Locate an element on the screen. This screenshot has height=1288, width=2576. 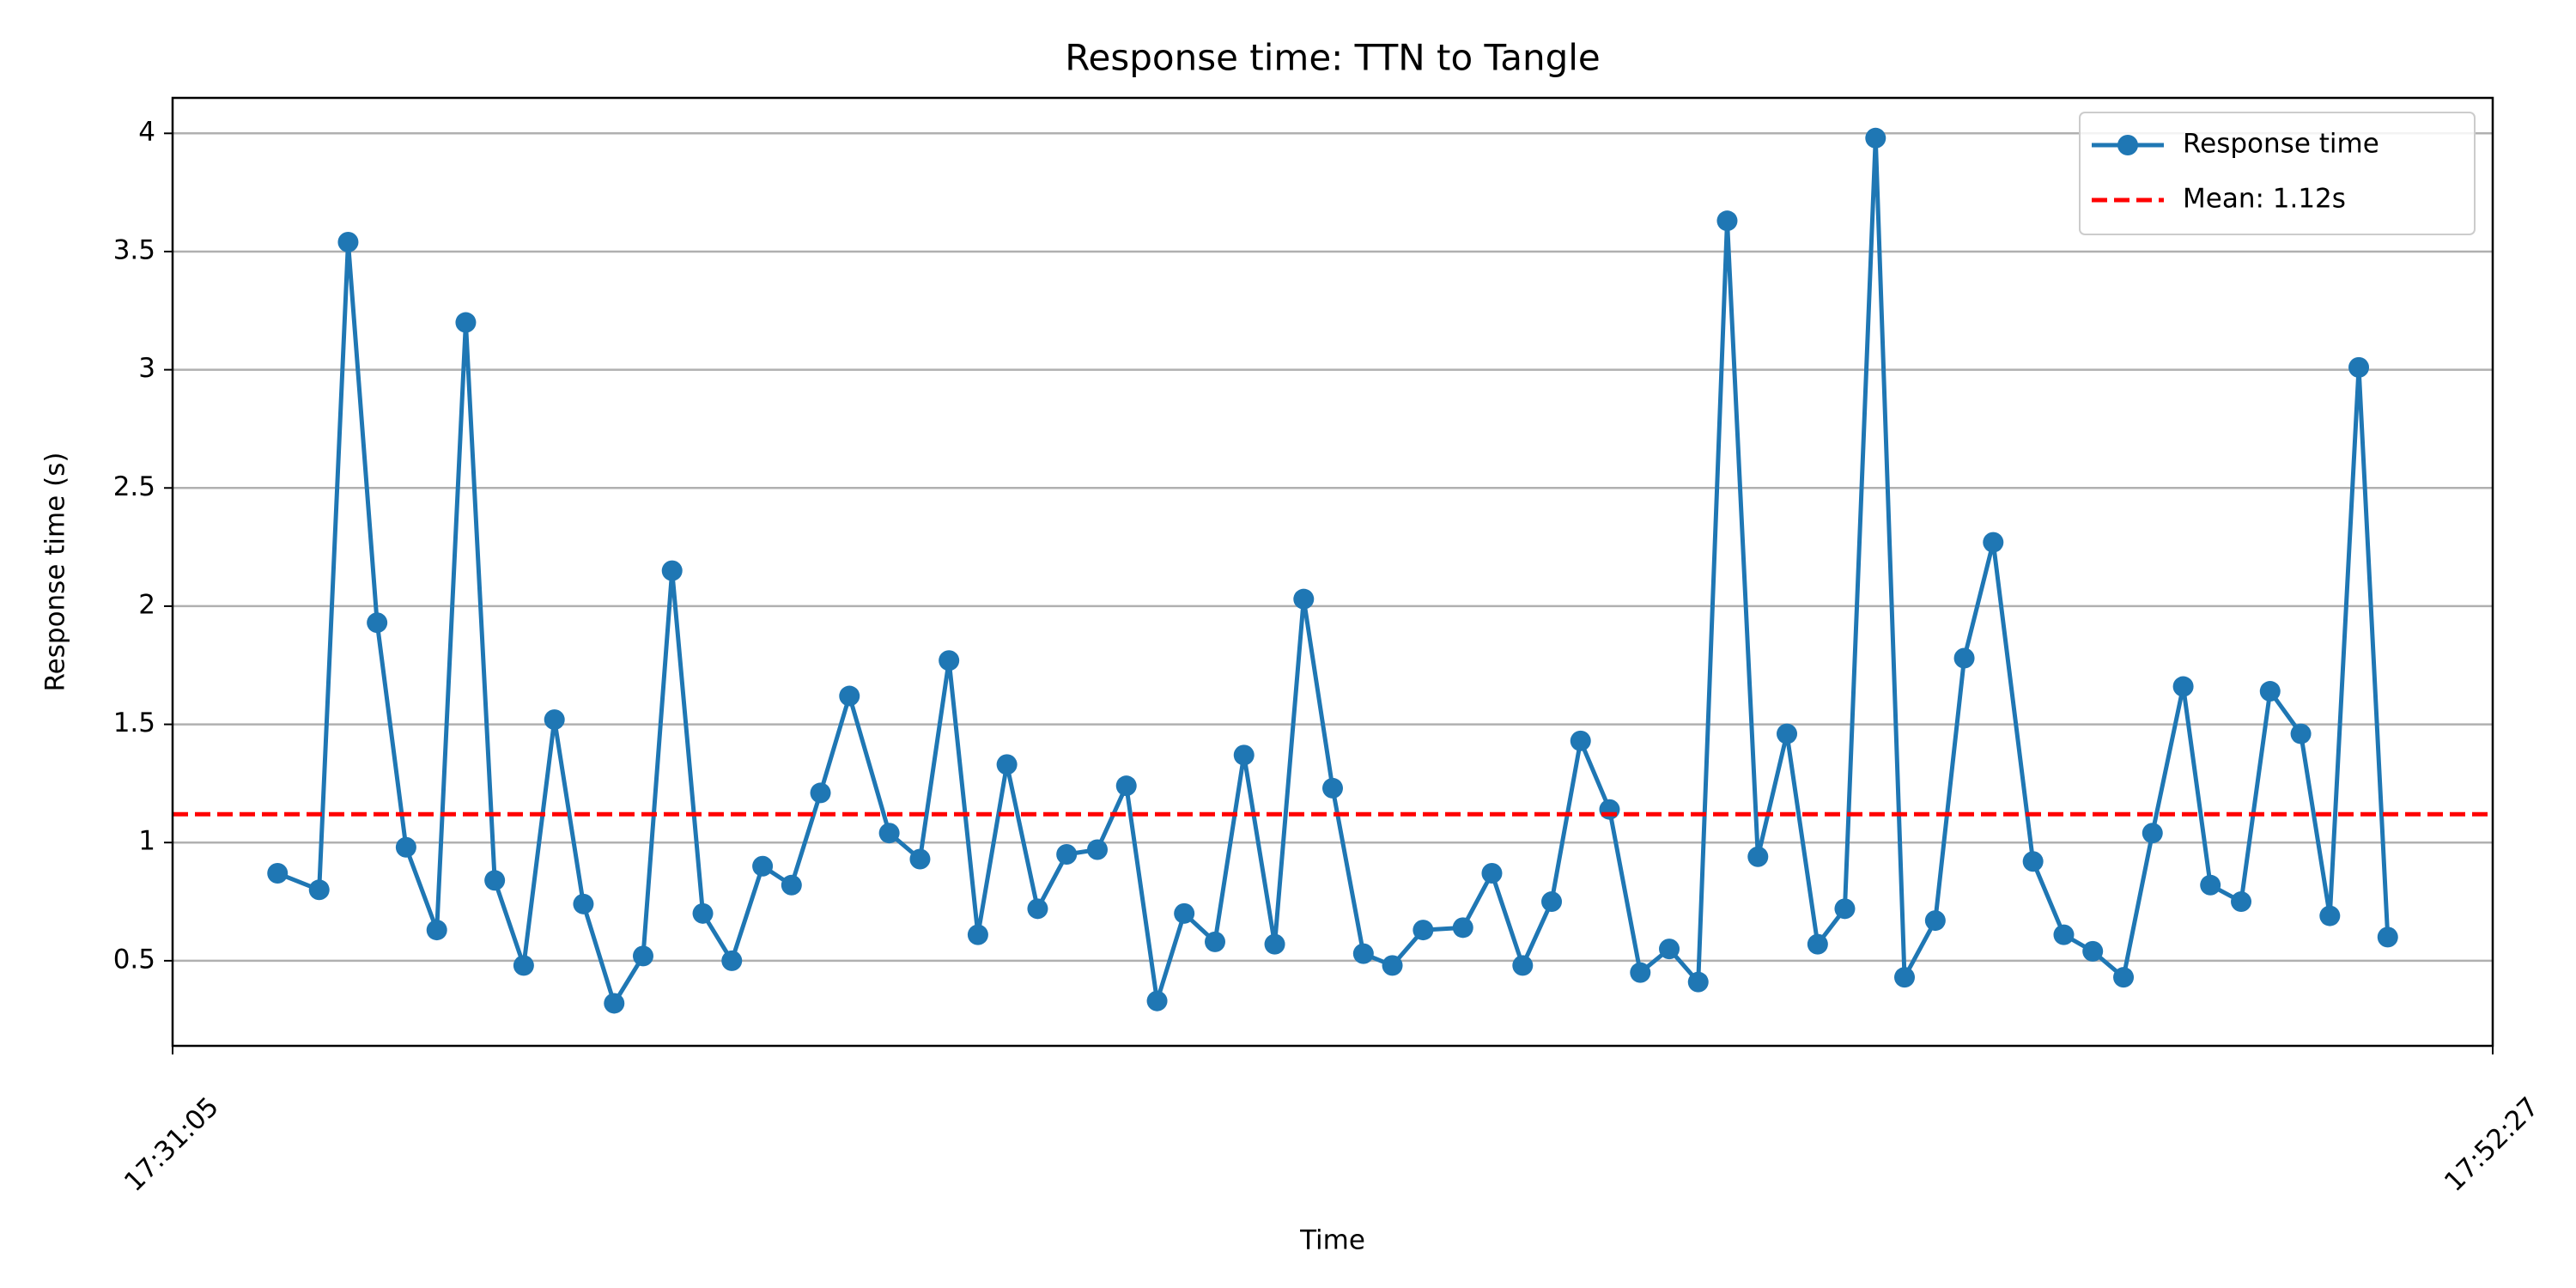
x-tick-label: 17:31:05 is located at coordinates (171, 1144).